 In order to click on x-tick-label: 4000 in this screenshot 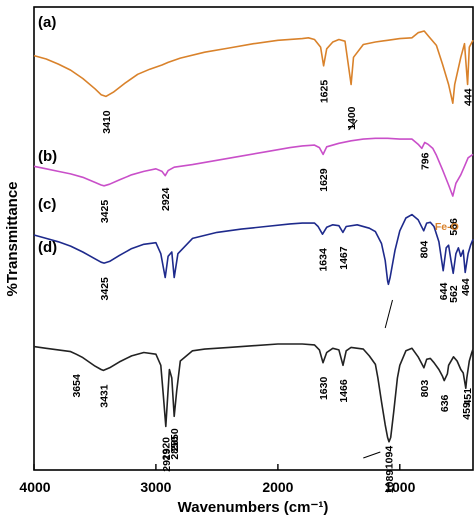, I will do `click(34, 487)`.